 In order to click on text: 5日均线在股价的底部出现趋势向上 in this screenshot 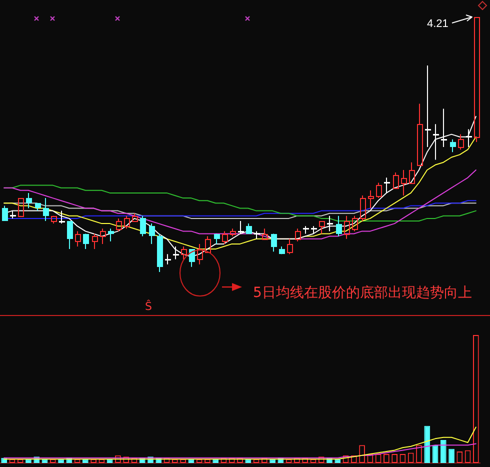, I will do `click(362, 293)`.